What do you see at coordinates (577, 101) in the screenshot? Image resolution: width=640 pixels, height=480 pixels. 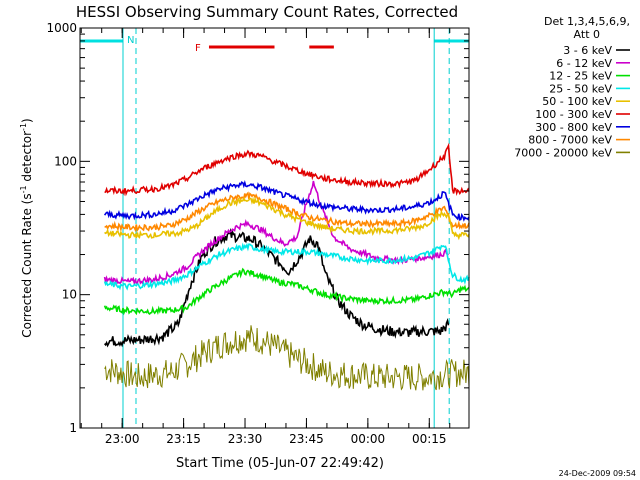 I see `legend-label: 50 - 100 keV` at bounding box center [577, 101].